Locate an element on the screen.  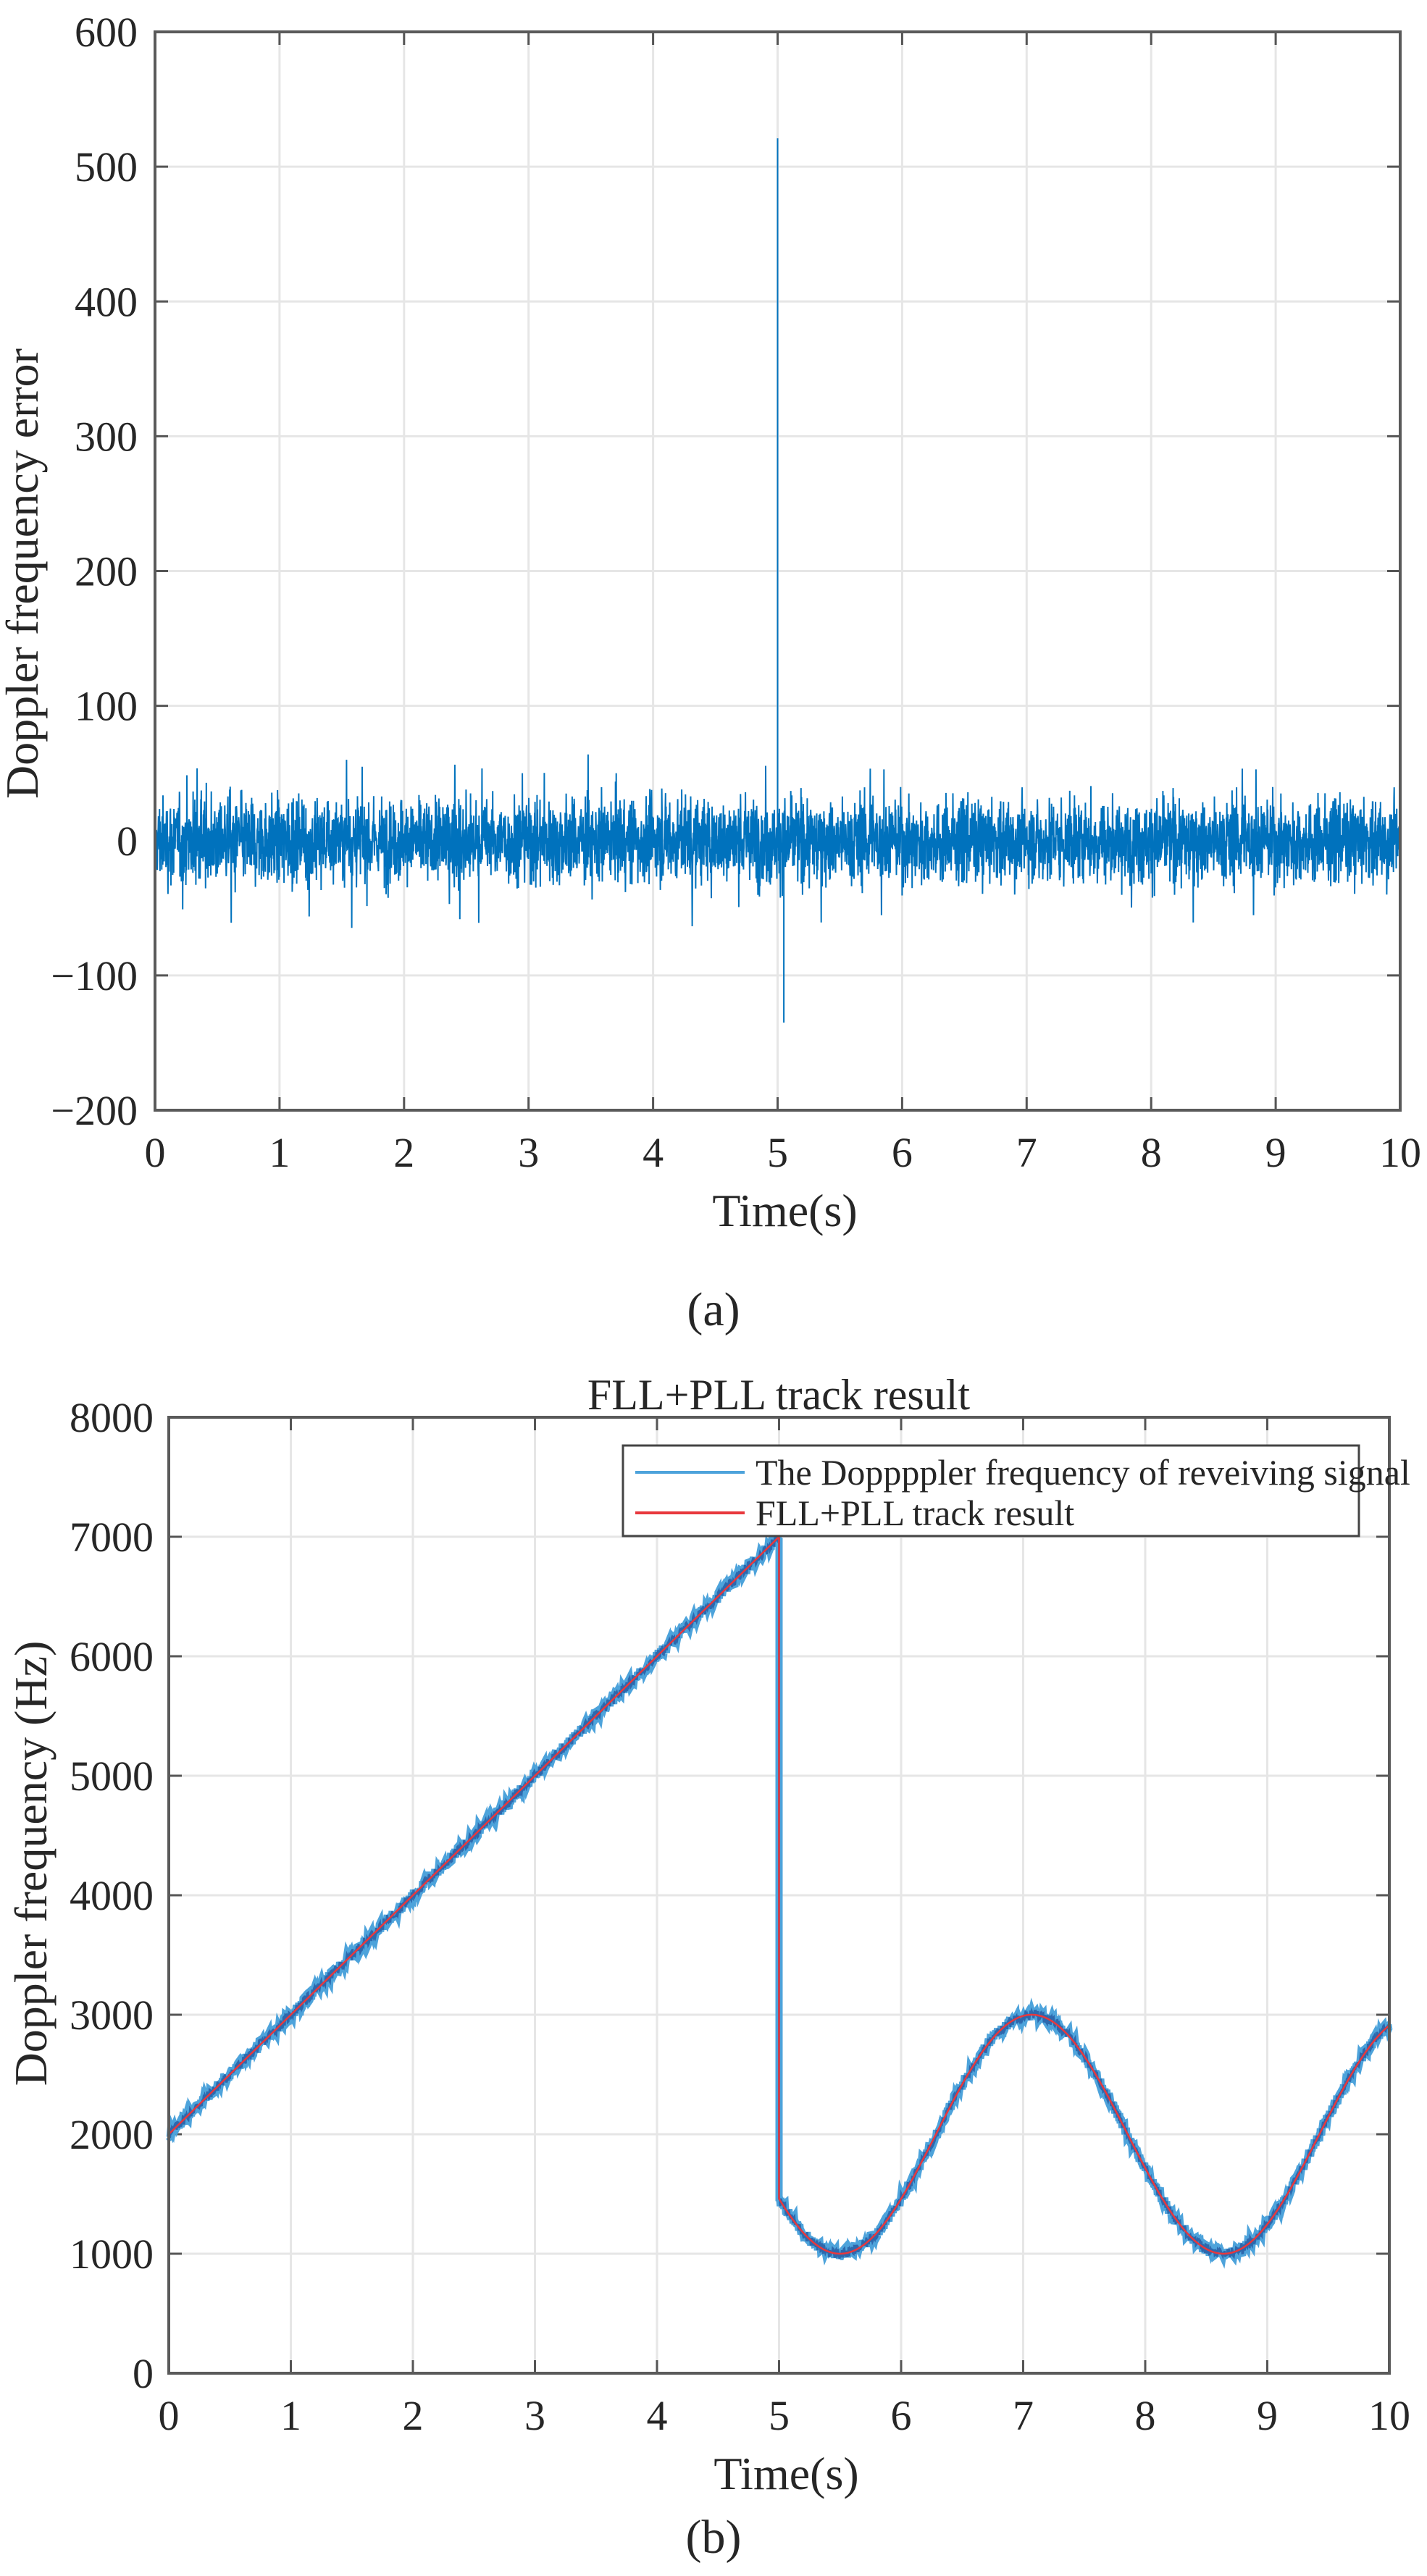
legend-box is located at coordinates (991, 1490).